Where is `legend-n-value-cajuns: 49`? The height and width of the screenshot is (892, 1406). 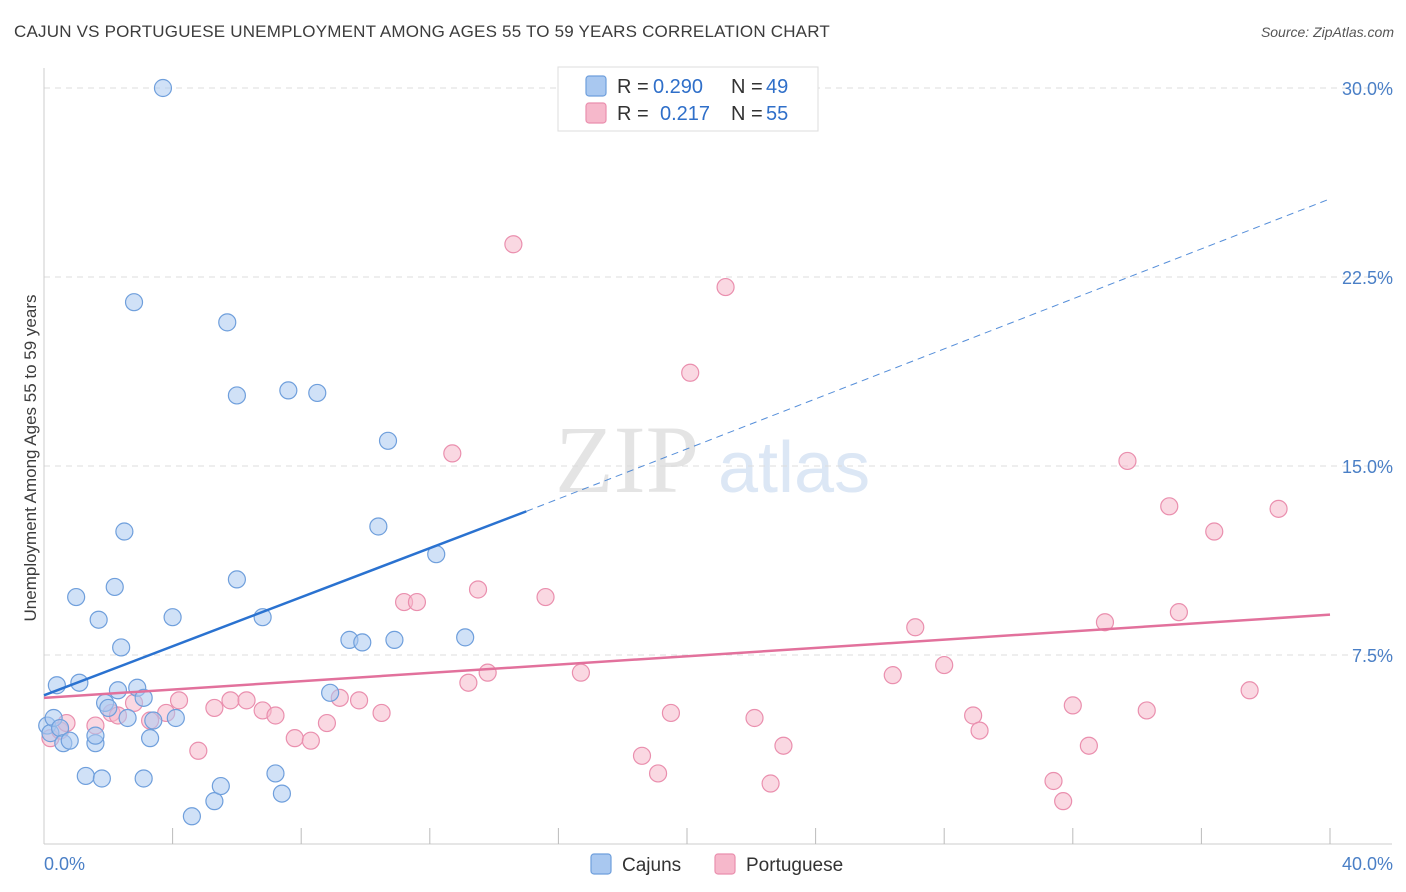
legend-n-value-cajuns: 49 is located at coordinates (777, 87).